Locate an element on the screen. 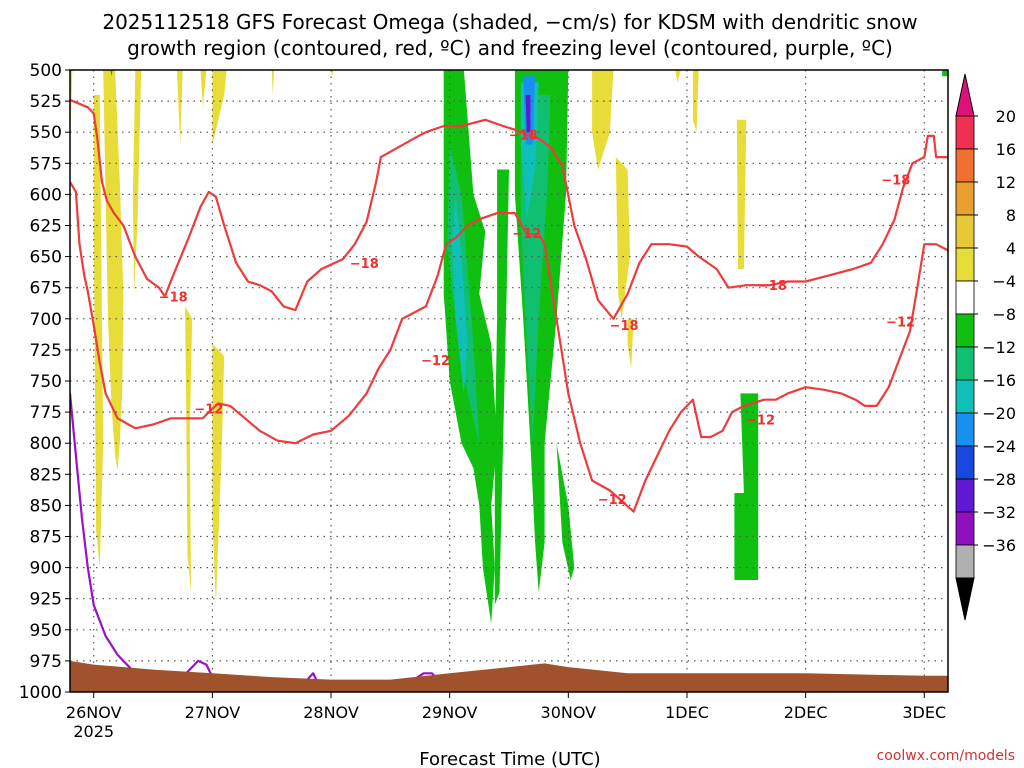  colorbar-label: 4 is located at coordinates (1011, 248).